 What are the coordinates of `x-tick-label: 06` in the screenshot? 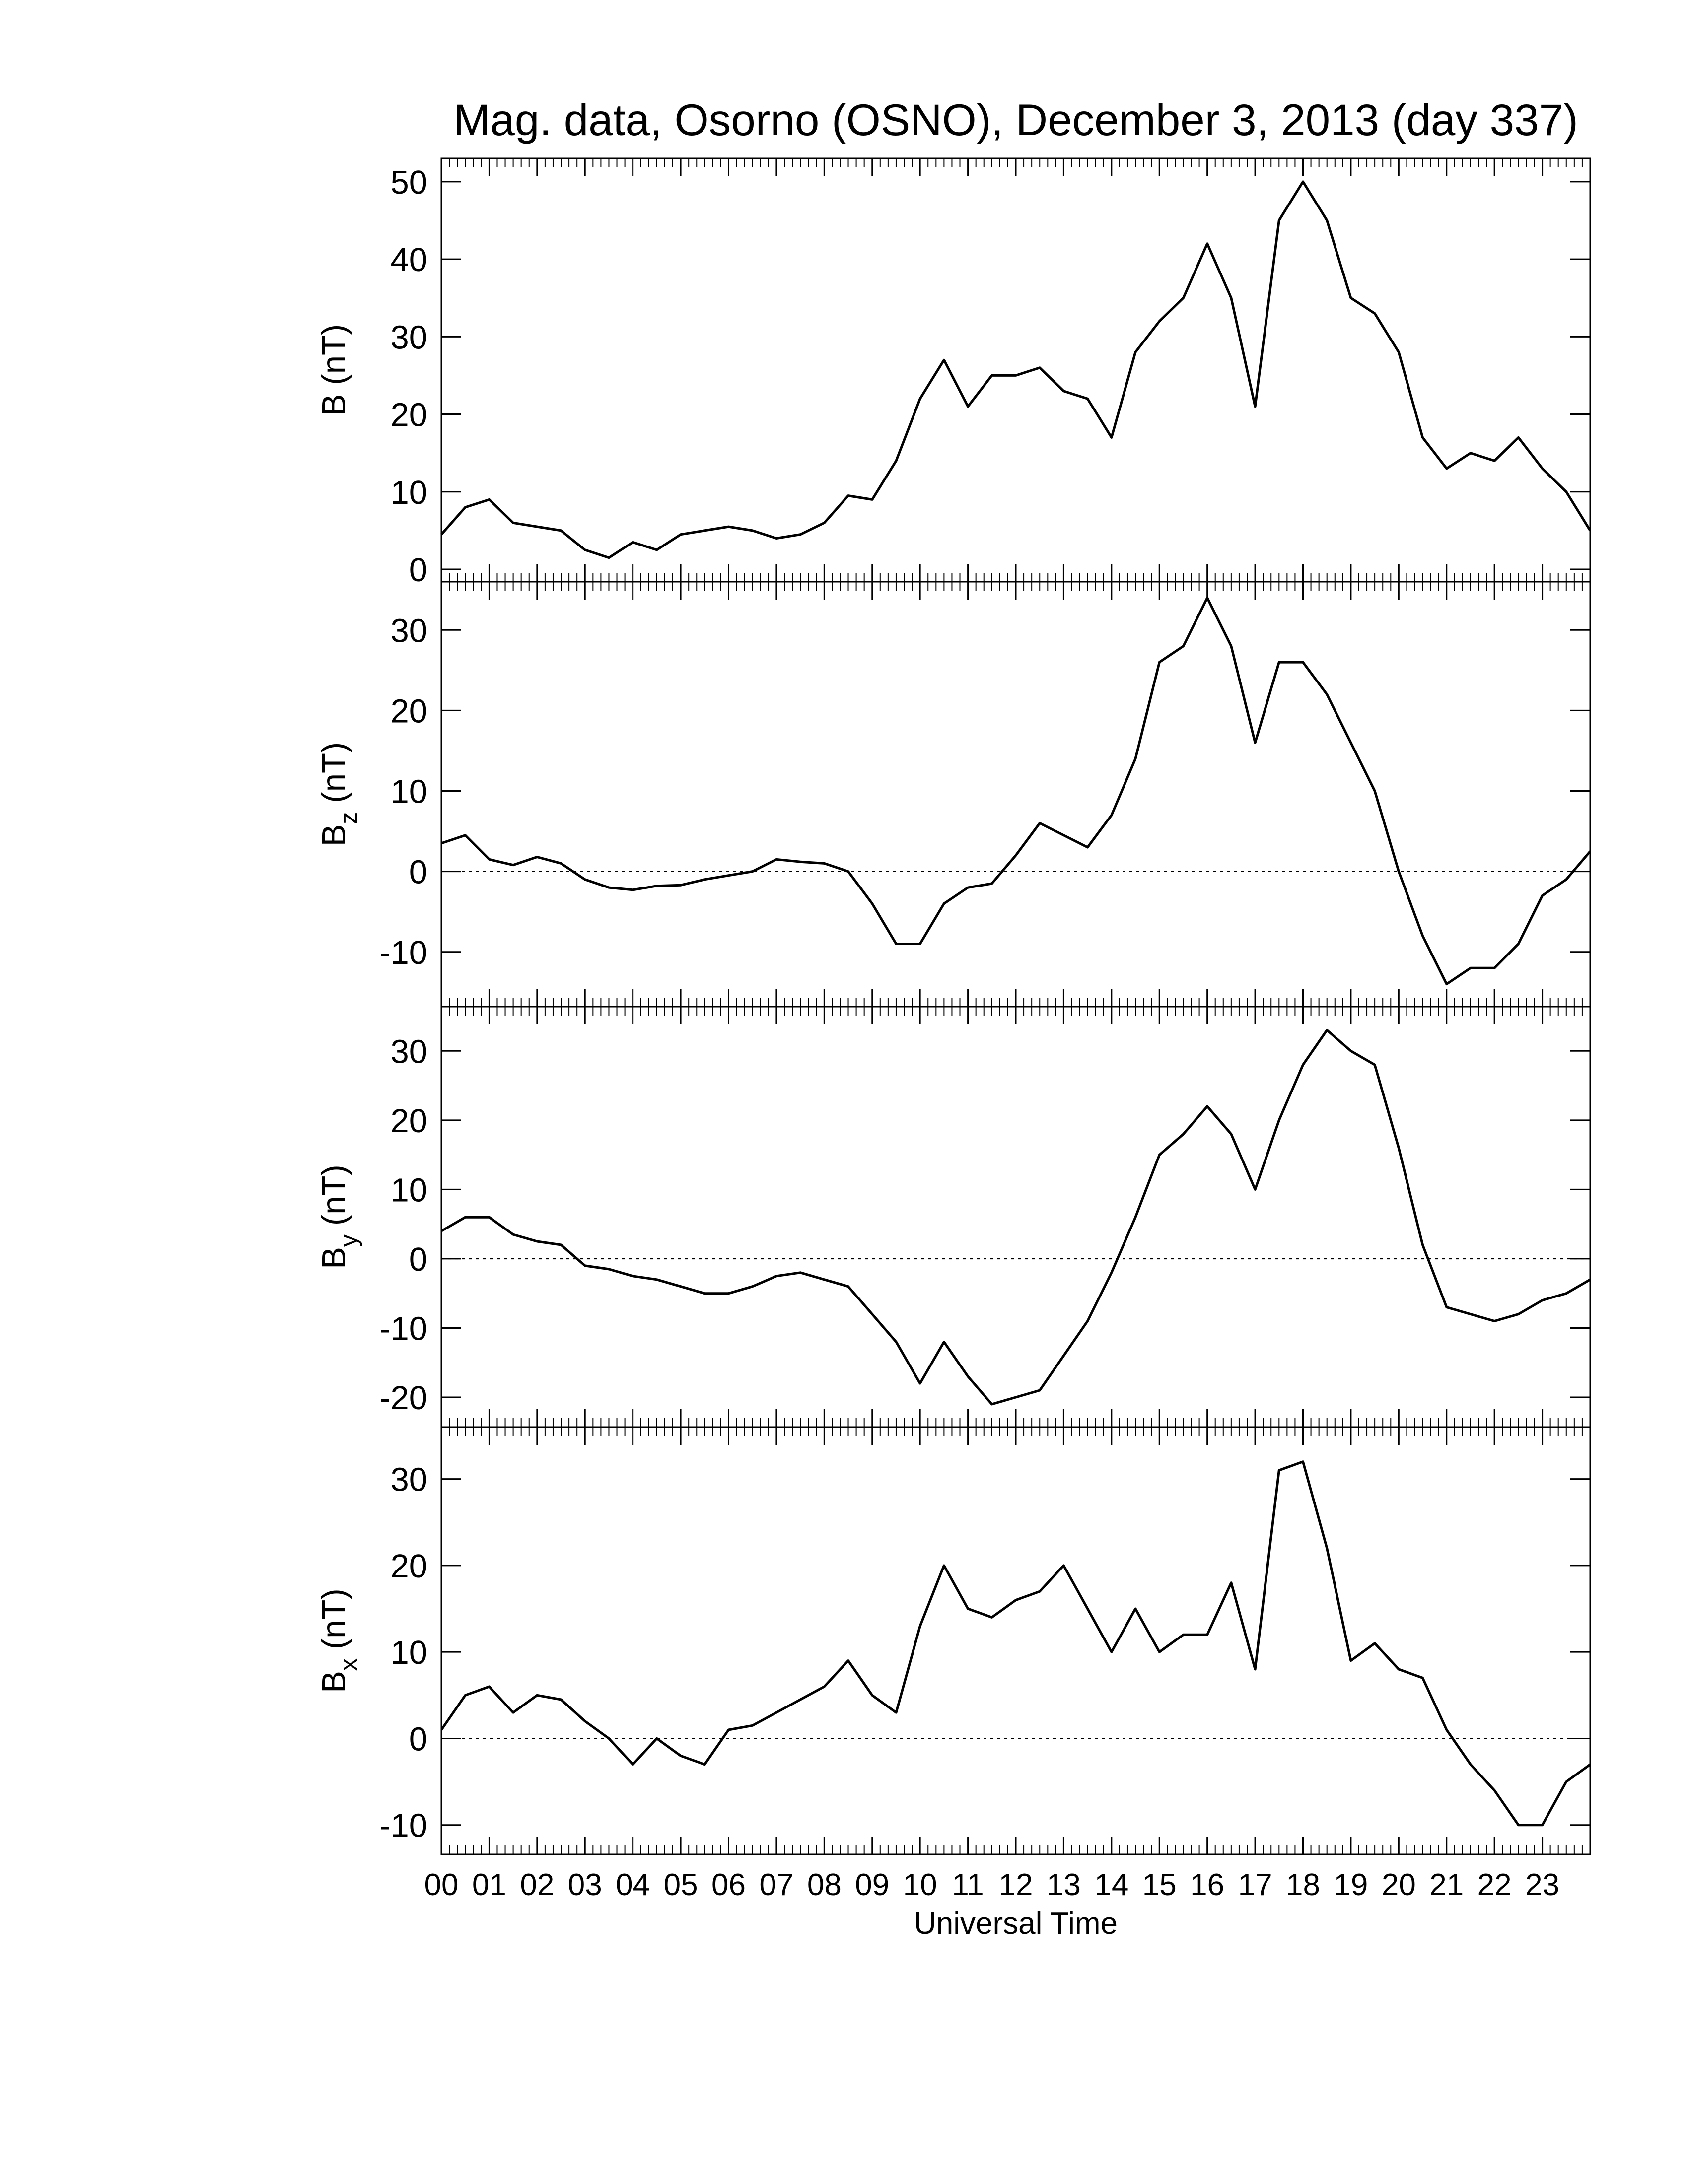 It's located at (728, 1885).